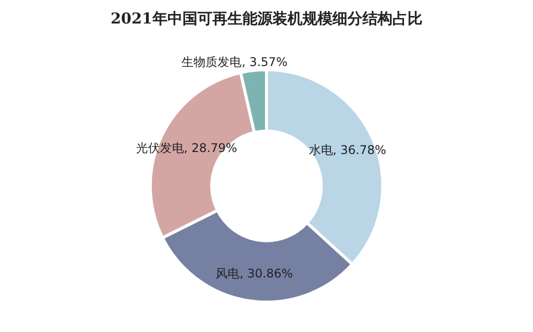 The height and width of the screenshot is (332, 533). I want to click on slice-label: 生物质发电, 3.57%, so click(235, 61).